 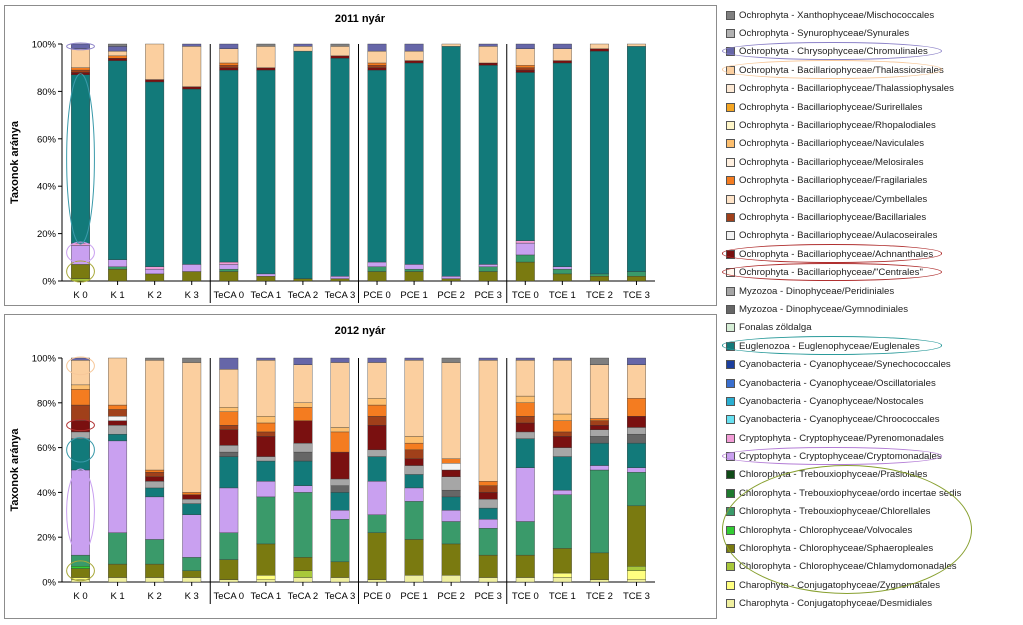 I want to click on x-tick-label: K 0, so click(x=80, y=596).